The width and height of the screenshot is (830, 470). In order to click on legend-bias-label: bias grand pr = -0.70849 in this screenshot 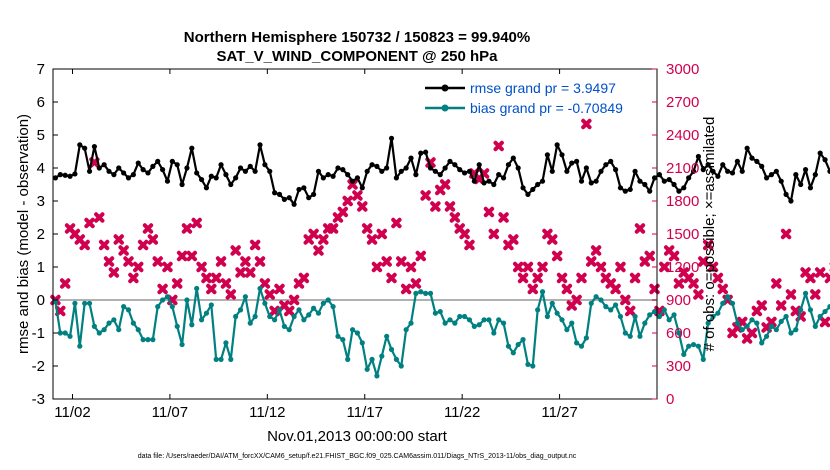, I will do `click(546, 108)`.